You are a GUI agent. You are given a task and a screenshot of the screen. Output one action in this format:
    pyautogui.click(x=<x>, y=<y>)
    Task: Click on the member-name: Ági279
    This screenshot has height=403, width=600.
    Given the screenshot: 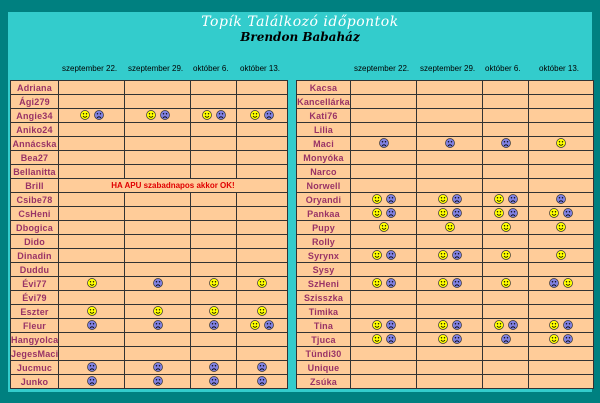 What is the action you would take?
    pyautogui.click(x=34, y=101)
    